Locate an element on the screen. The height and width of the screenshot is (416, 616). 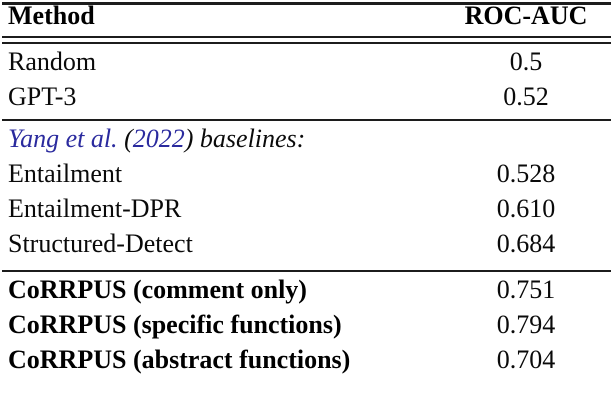
method-cell: CoRRPUS (comment only) is located at coordinates (157, 289).